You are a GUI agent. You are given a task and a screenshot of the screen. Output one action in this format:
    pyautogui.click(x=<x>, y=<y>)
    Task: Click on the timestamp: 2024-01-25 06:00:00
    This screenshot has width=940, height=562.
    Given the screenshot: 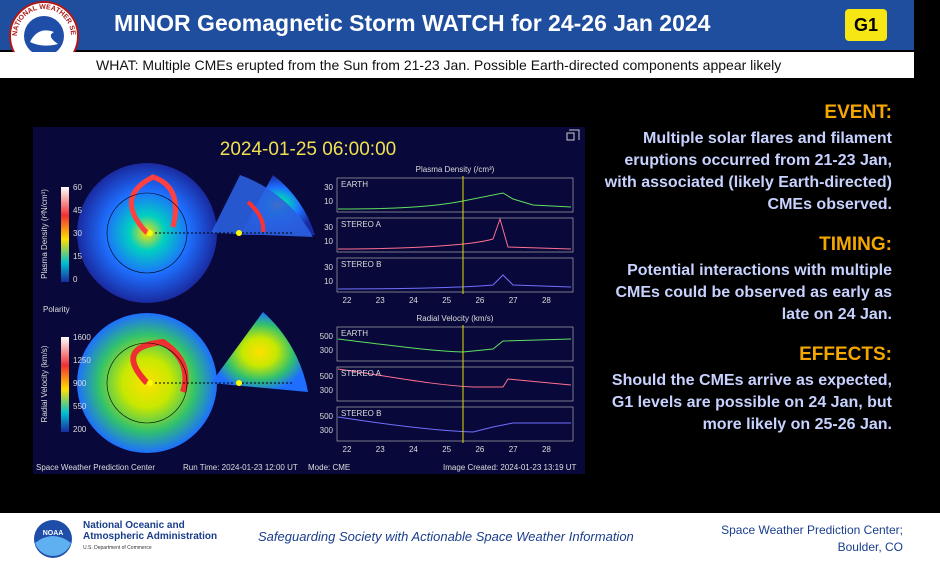 What is the action you would take?
    pyautogui.click(x=308, y=149)
    